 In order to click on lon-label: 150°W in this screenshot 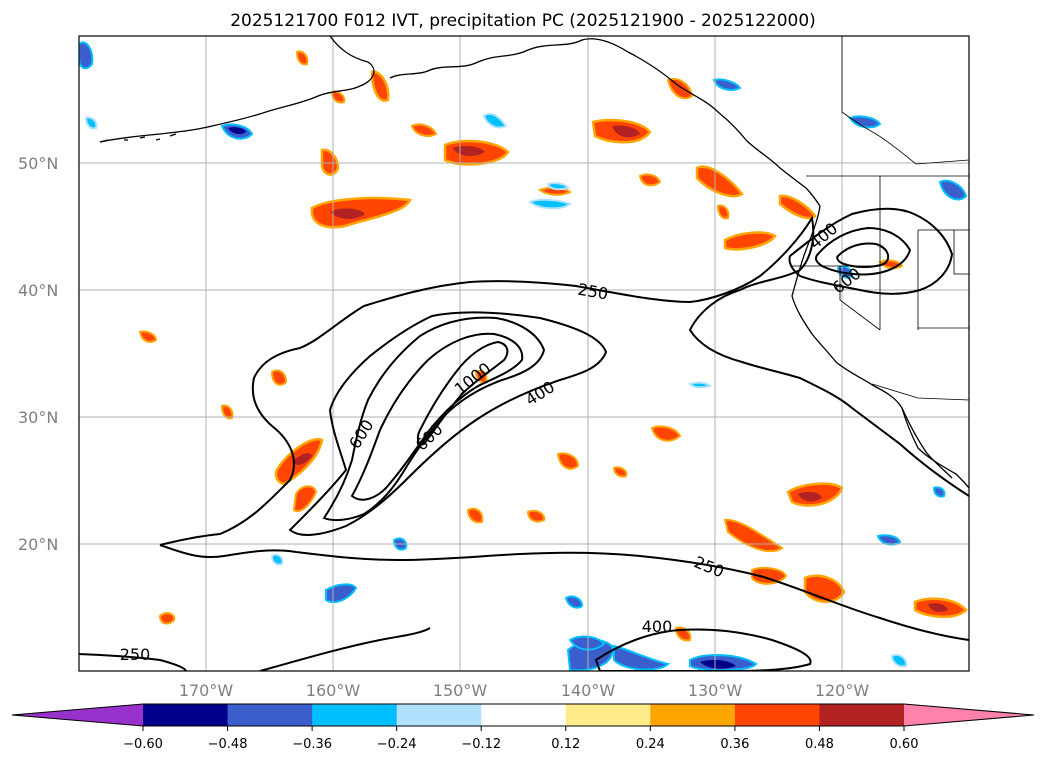, I will do `click(460, 690)`.